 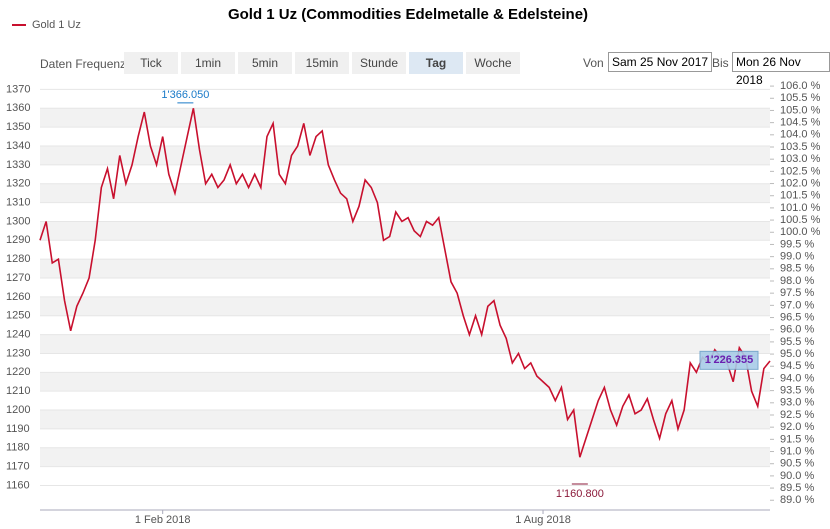 What do you see at coordinates (208, 63) in the screenshot?
I see `frequency-button: 1min` at bounding box center [208, 63].